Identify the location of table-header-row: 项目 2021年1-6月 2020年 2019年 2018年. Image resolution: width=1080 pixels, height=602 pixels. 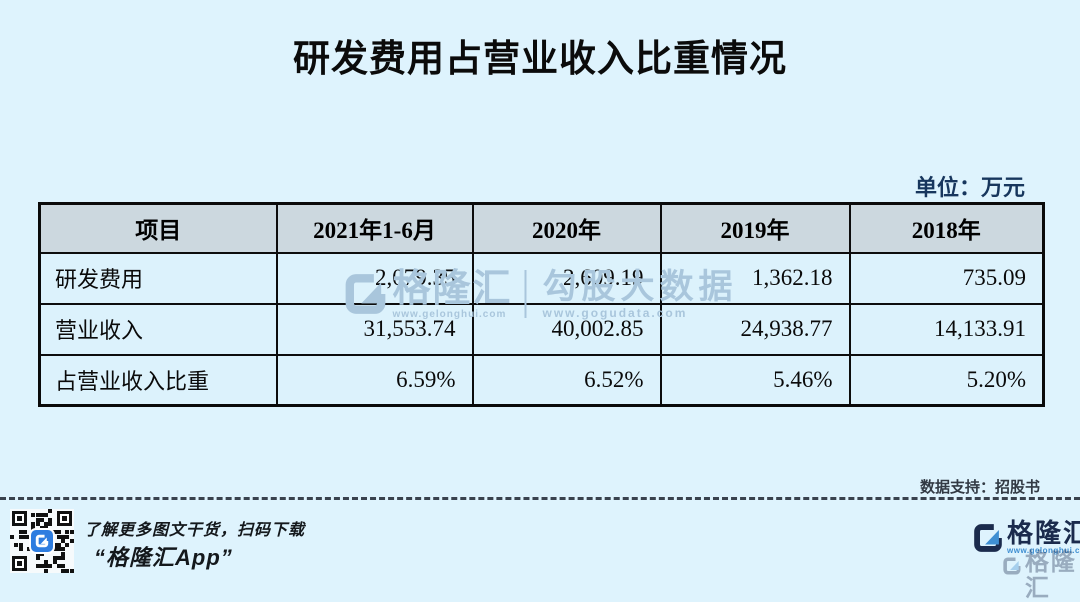
(541, 228).